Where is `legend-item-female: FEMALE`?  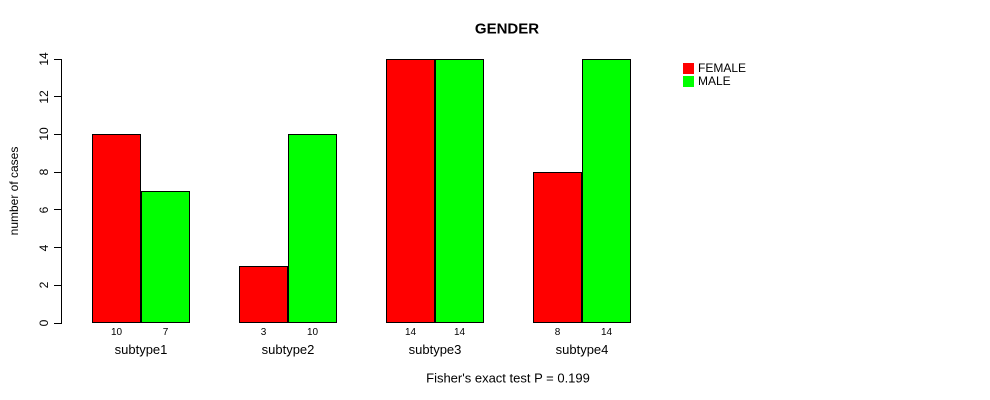
legend-item-female: FEMALE is located at coordinates (715, 68).